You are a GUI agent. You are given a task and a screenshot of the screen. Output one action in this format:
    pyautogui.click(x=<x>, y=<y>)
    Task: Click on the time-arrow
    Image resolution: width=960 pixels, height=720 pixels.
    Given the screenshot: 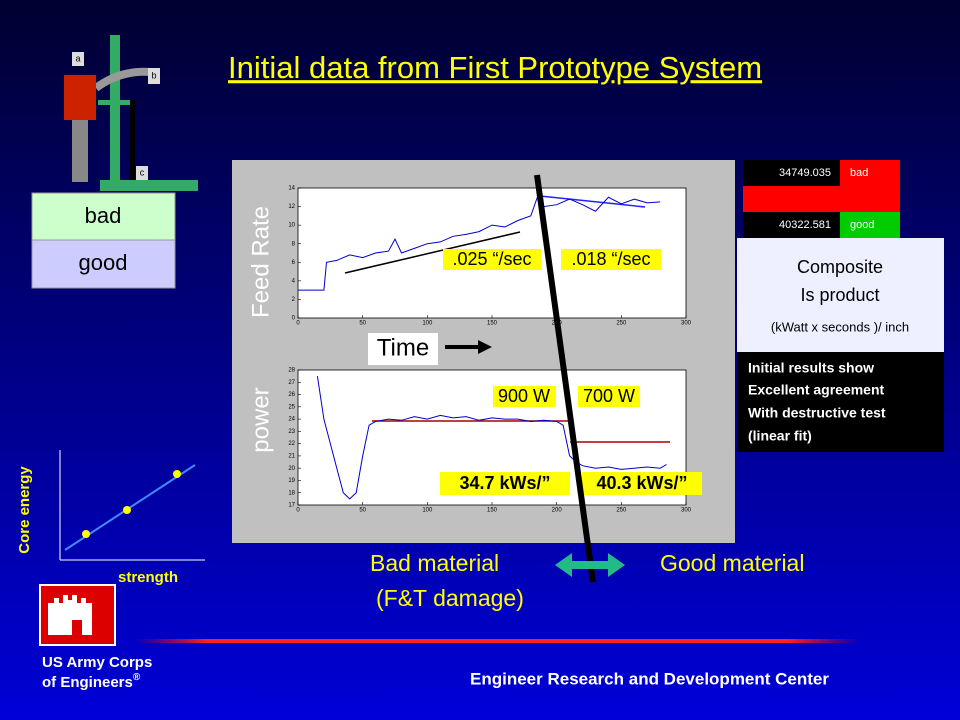 What is the action you would take?
    pyautogui.click(x=468, y=347)
    